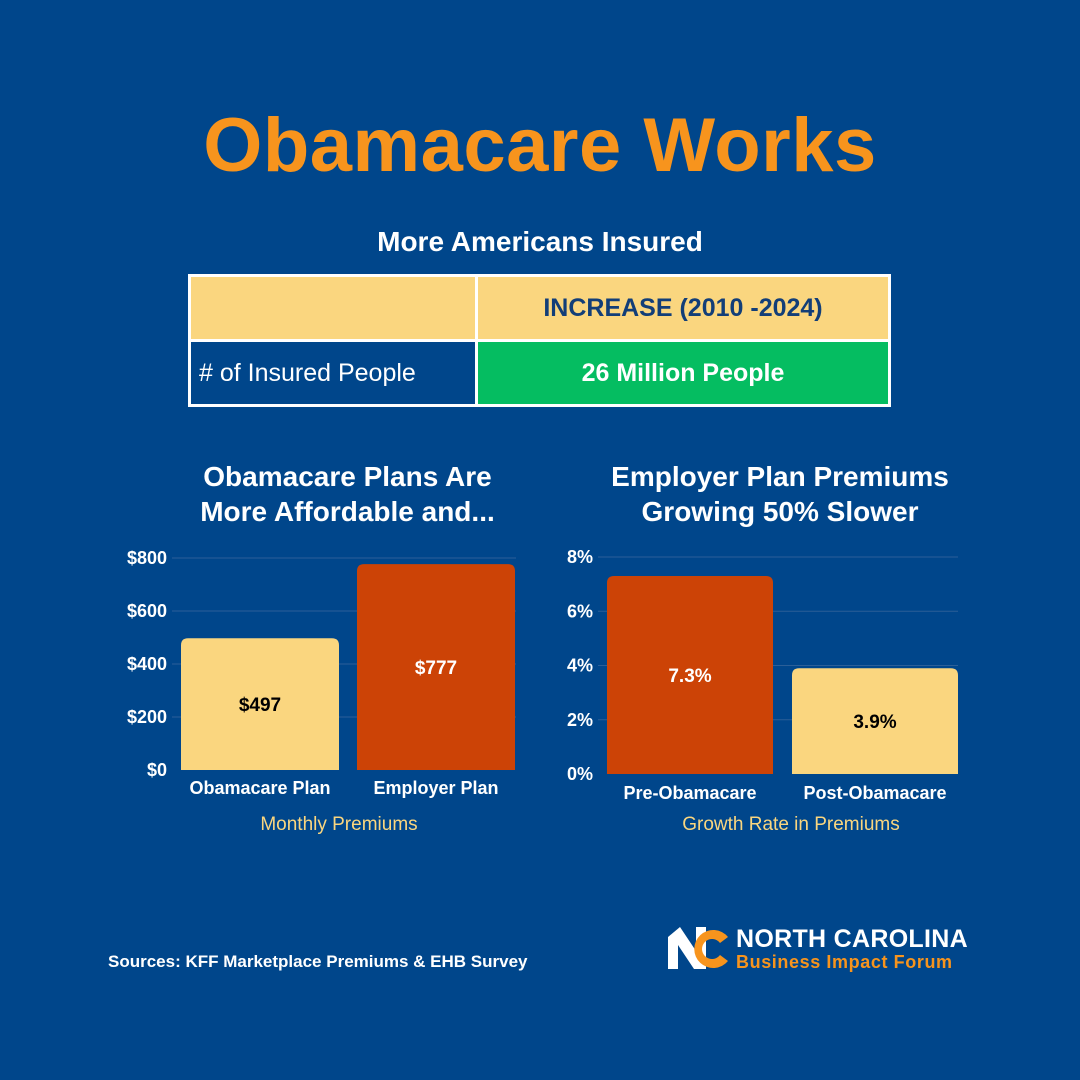 The width and height of the screenshot is (1080, 1080). What do you see at coordinates (347, 476) in the screenshot?
I see `chart1-title-line1: Obamacare Plans Are` at bounding box center [347, 476].